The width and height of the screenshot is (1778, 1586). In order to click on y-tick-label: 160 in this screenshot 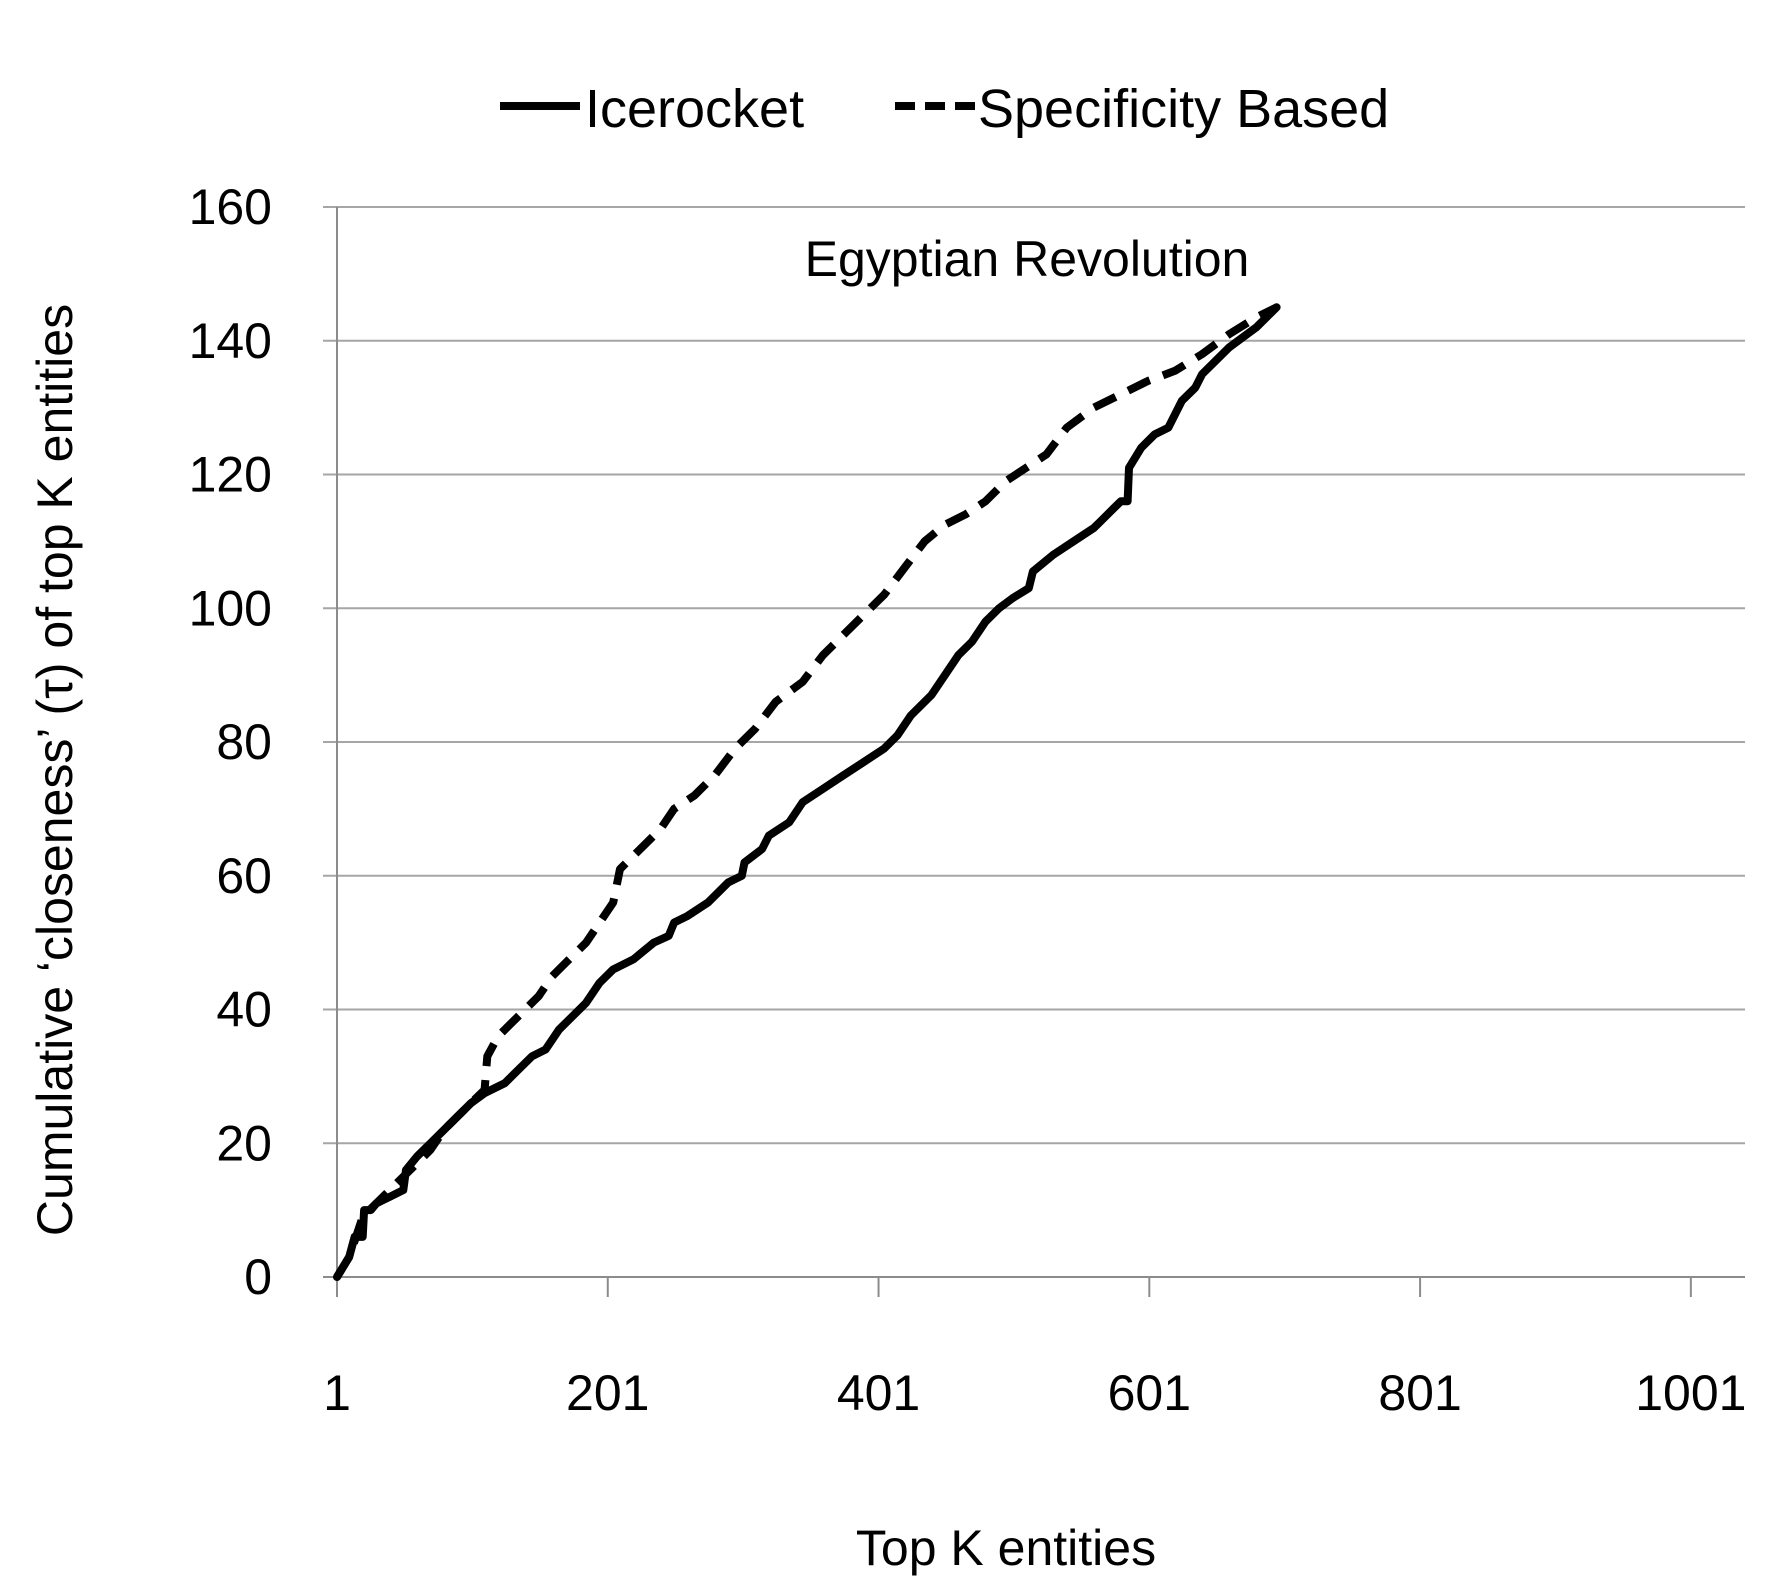, I will do `click(230, 207)`.